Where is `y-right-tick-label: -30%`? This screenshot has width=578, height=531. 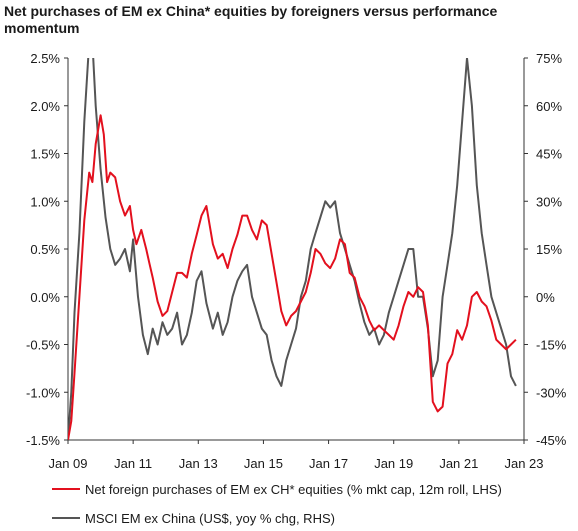
y-right-tick-label: -30% is located at coordinates (551, 392).